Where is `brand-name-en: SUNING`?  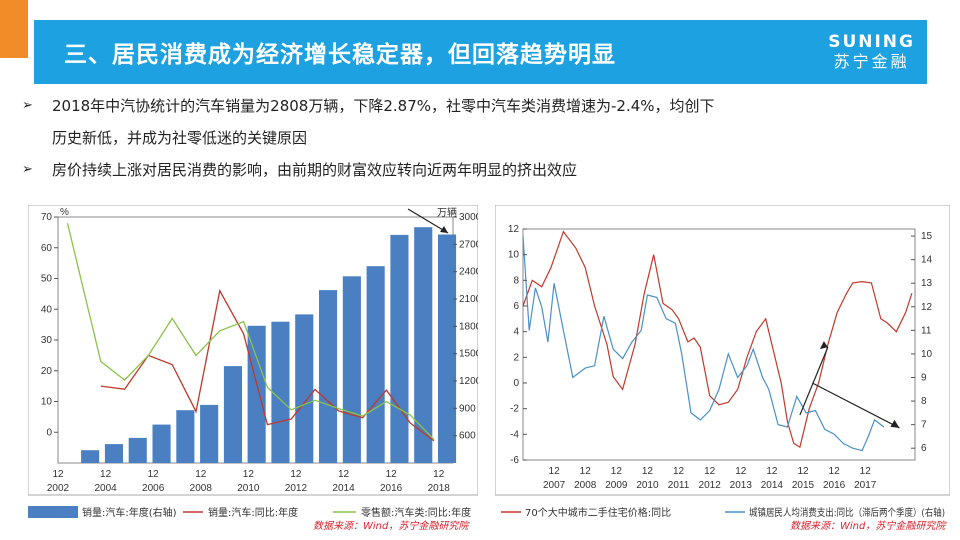
brand-name-en: SUNING is located at coordinates (871, 42).